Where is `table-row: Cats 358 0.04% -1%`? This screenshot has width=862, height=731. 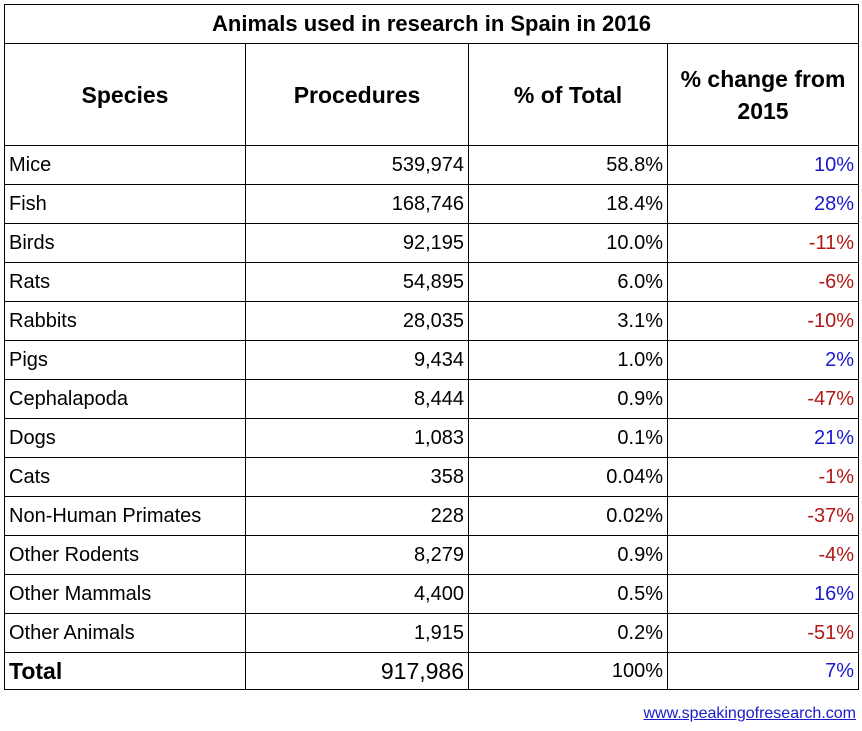 table-row: Cats 358 0.04% -1% is located at coordinates (432, 477).